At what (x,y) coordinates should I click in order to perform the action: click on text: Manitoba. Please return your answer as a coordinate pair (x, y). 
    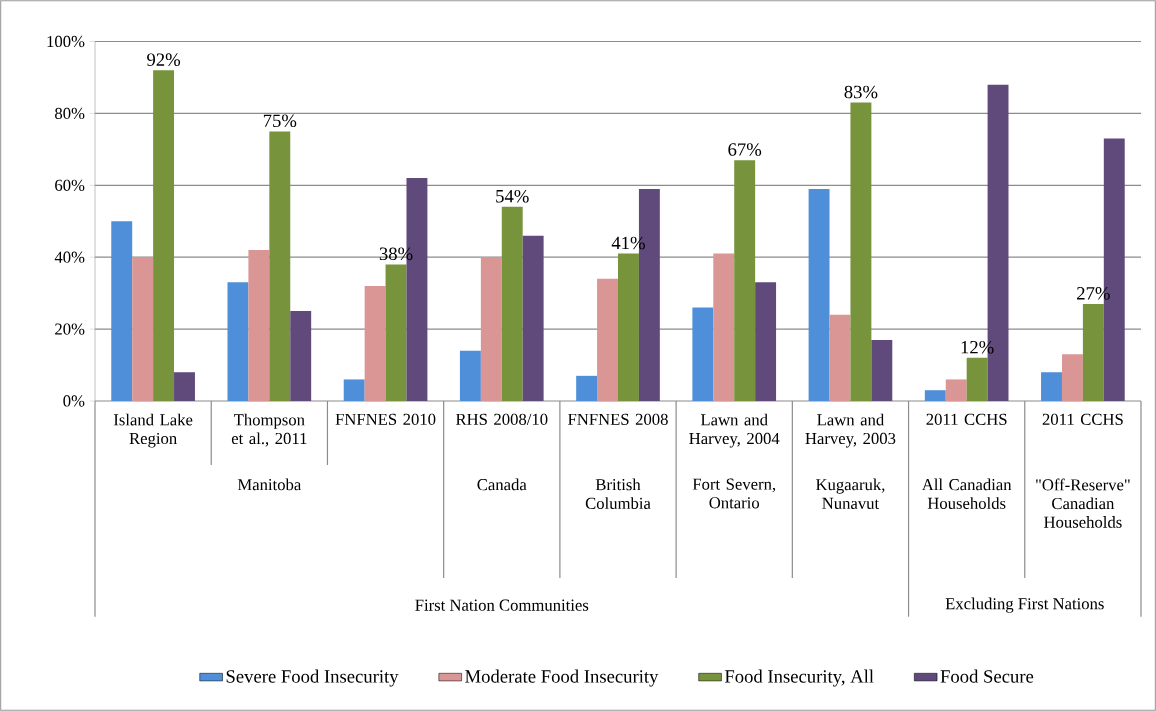
    Looking at the image, I should click on (269, 484).